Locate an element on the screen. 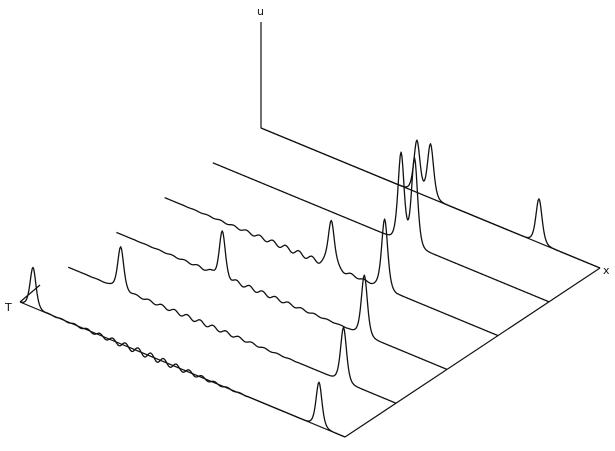 The image size is (615, 451). t-axis-label: T is located at coordinates (8, 307).